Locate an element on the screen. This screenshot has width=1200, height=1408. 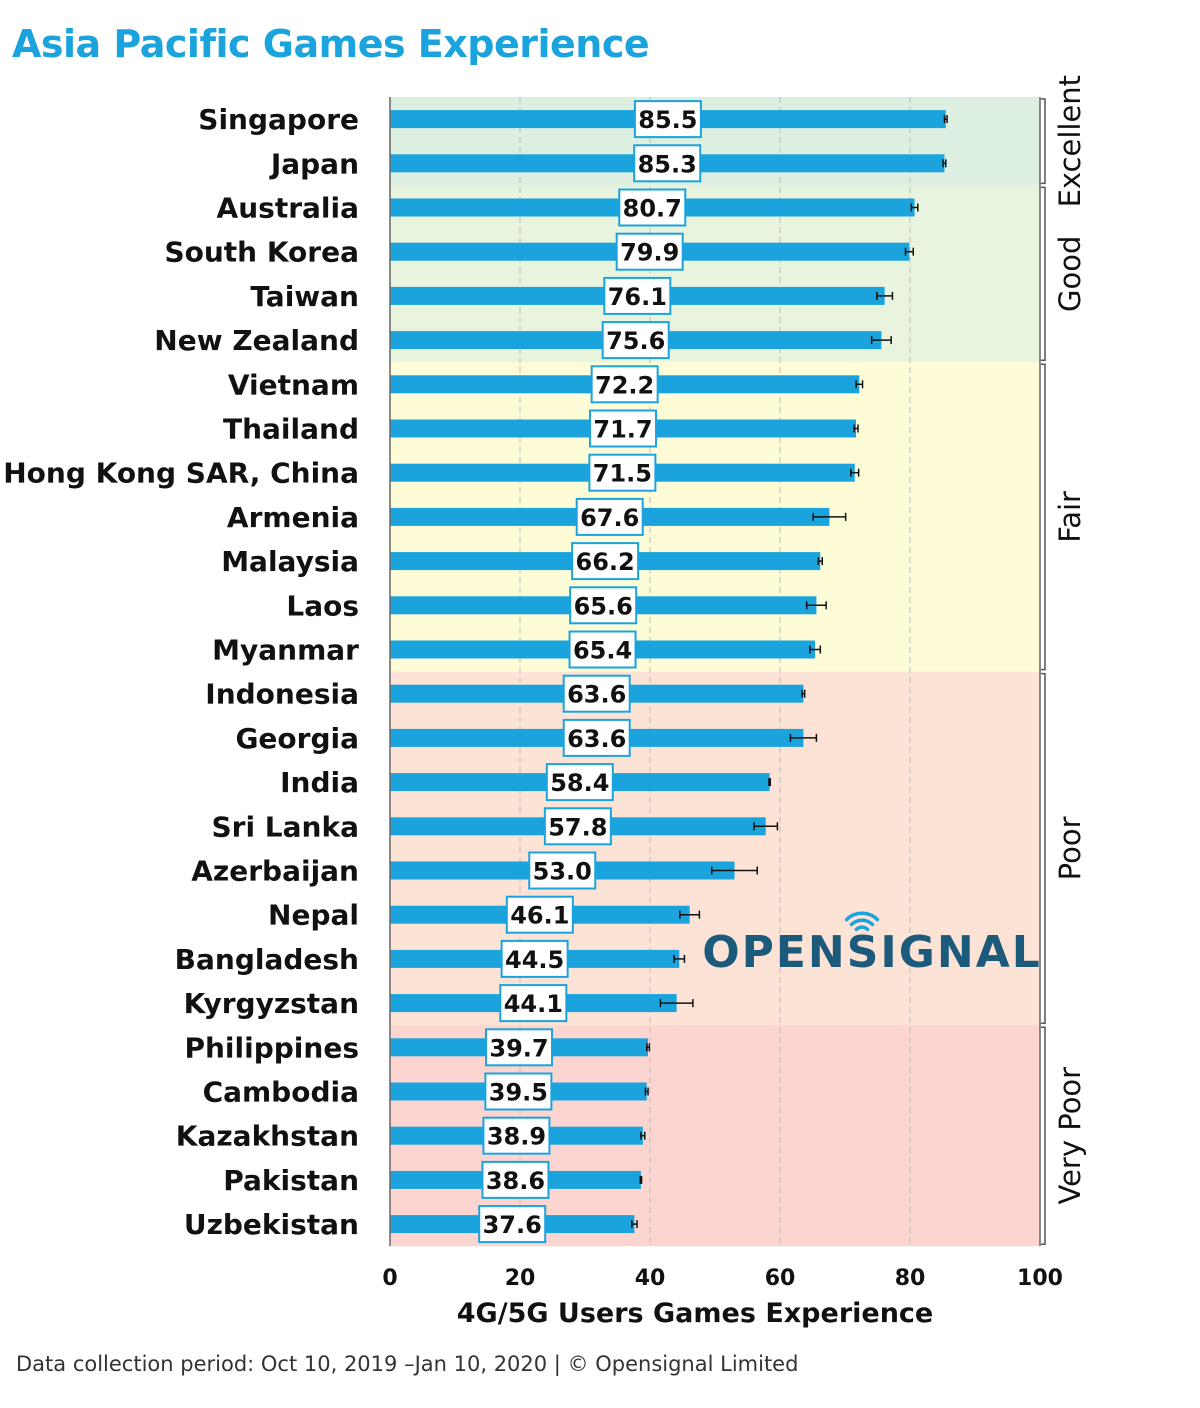
value-label: 65.6 is located at coordinates (603, 605).